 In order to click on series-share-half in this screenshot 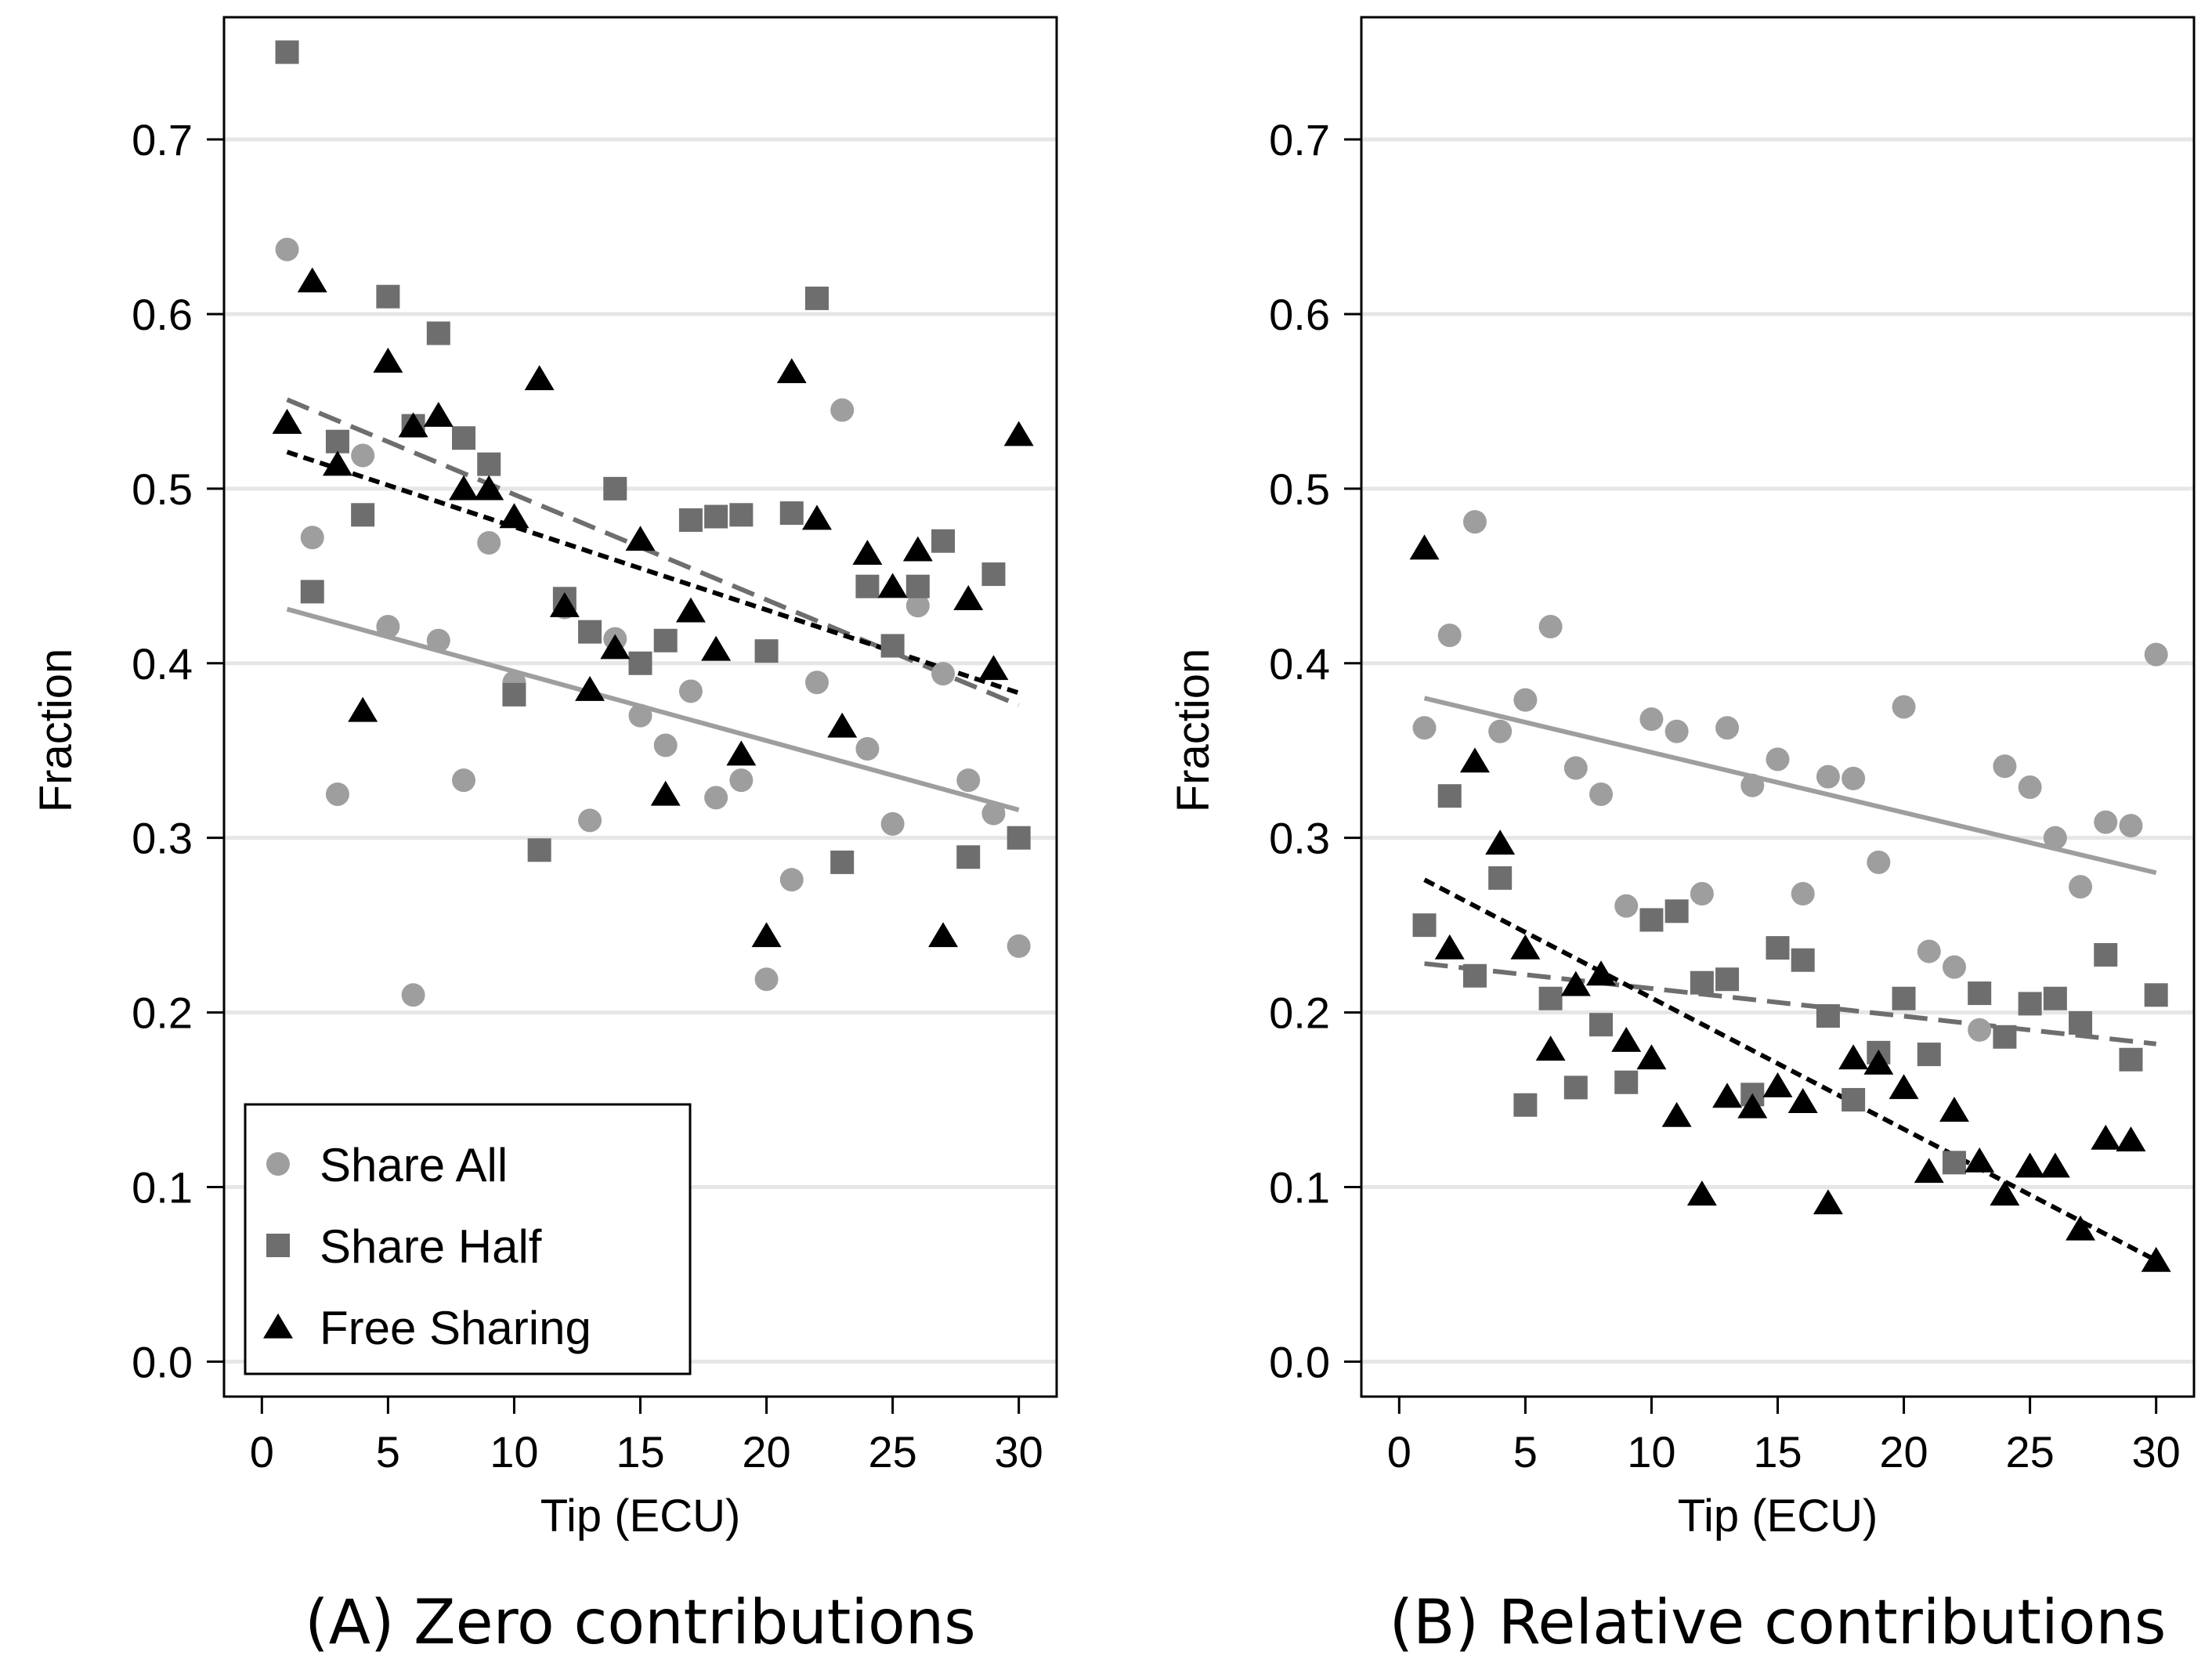, I will do `click(1790, 979)`.